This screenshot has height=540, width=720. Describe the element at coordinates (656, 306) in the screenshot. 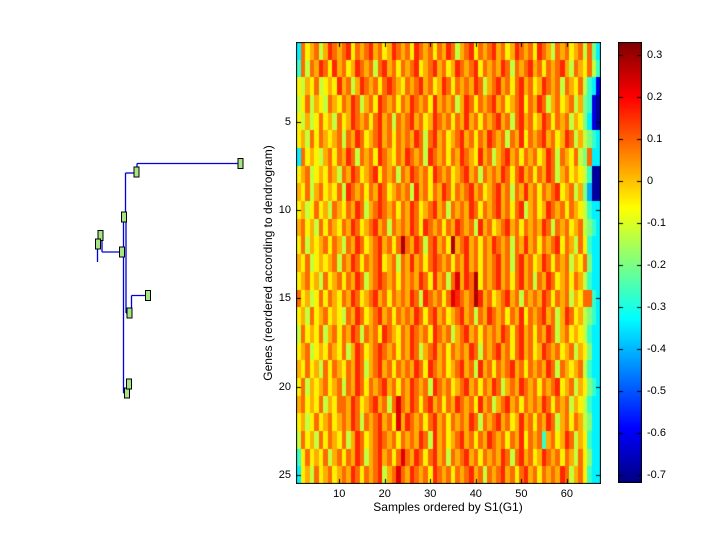

I see `colorbar-tick-label: -0.3` at that location.